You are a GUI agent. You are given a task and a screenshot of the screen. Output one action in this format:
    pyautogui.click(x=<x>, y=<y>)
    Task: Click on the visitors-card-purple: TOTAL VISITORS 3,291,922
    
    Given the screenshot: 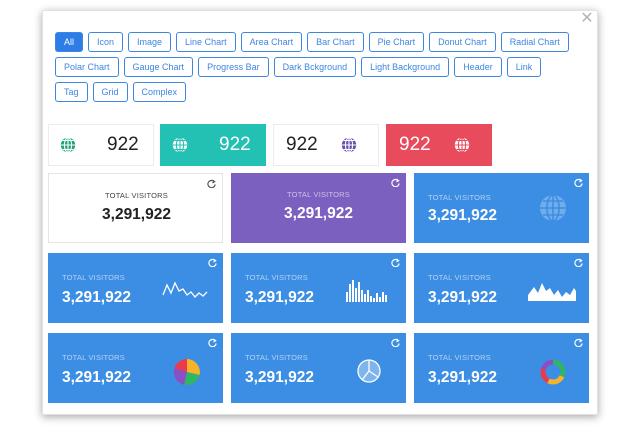 What is the action you would take?
    pyautogui.click(x=318, y=208)
    